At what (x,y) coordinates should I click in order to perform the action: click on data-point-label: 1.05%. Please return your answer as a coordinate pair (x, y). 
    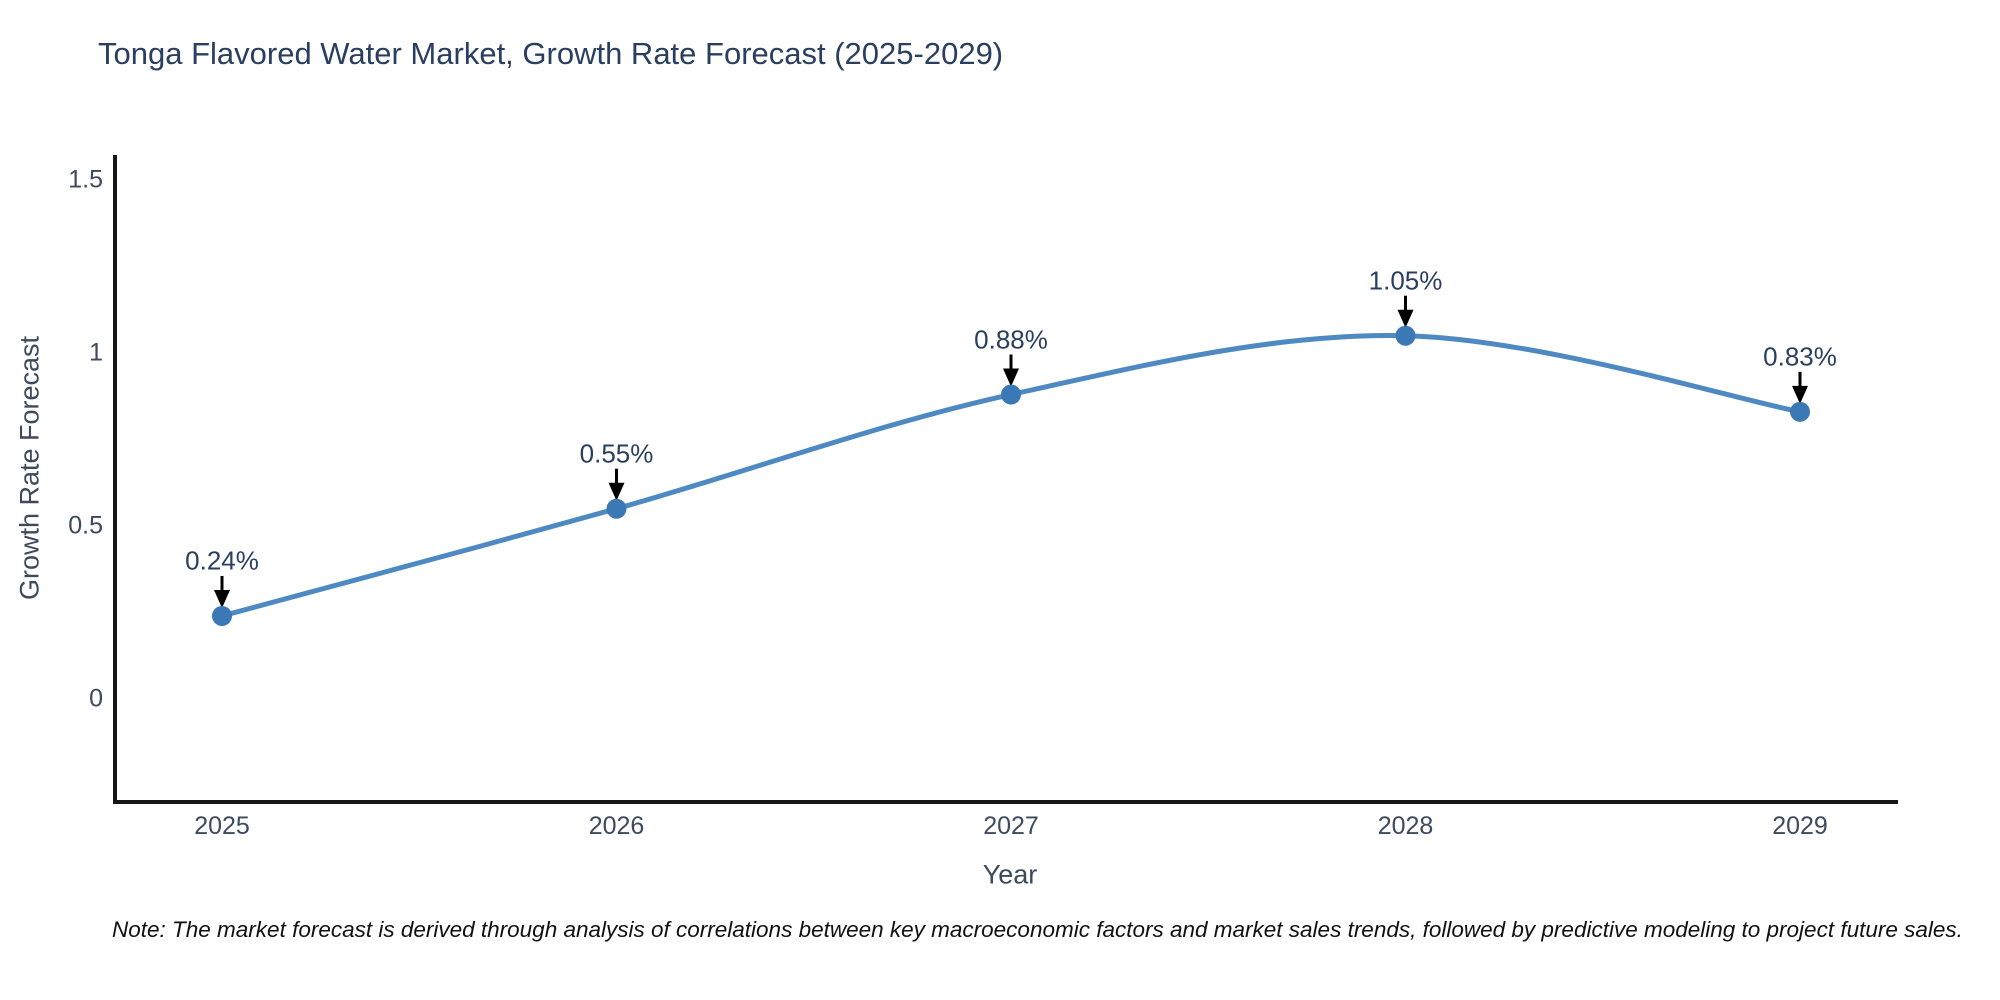
    Looking at the image, I should click on (1405, 280).